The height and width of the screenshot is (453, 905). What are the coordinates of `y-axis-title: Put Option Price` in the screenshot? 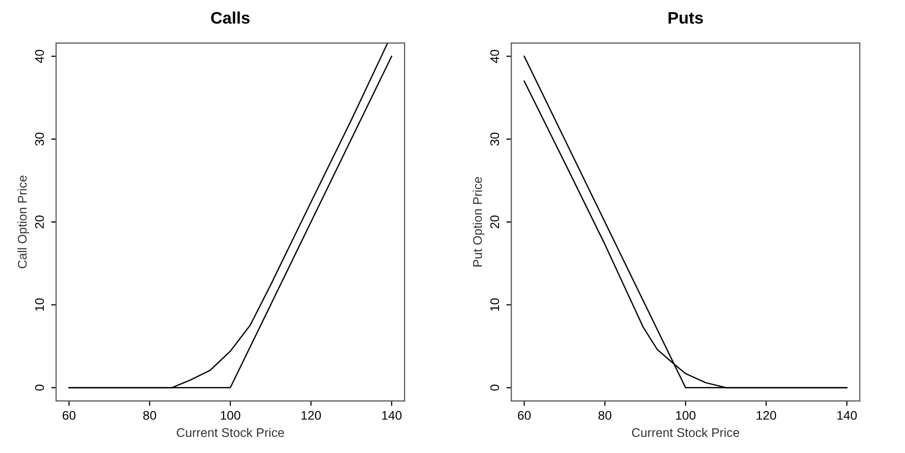 It's located at (478, 221).